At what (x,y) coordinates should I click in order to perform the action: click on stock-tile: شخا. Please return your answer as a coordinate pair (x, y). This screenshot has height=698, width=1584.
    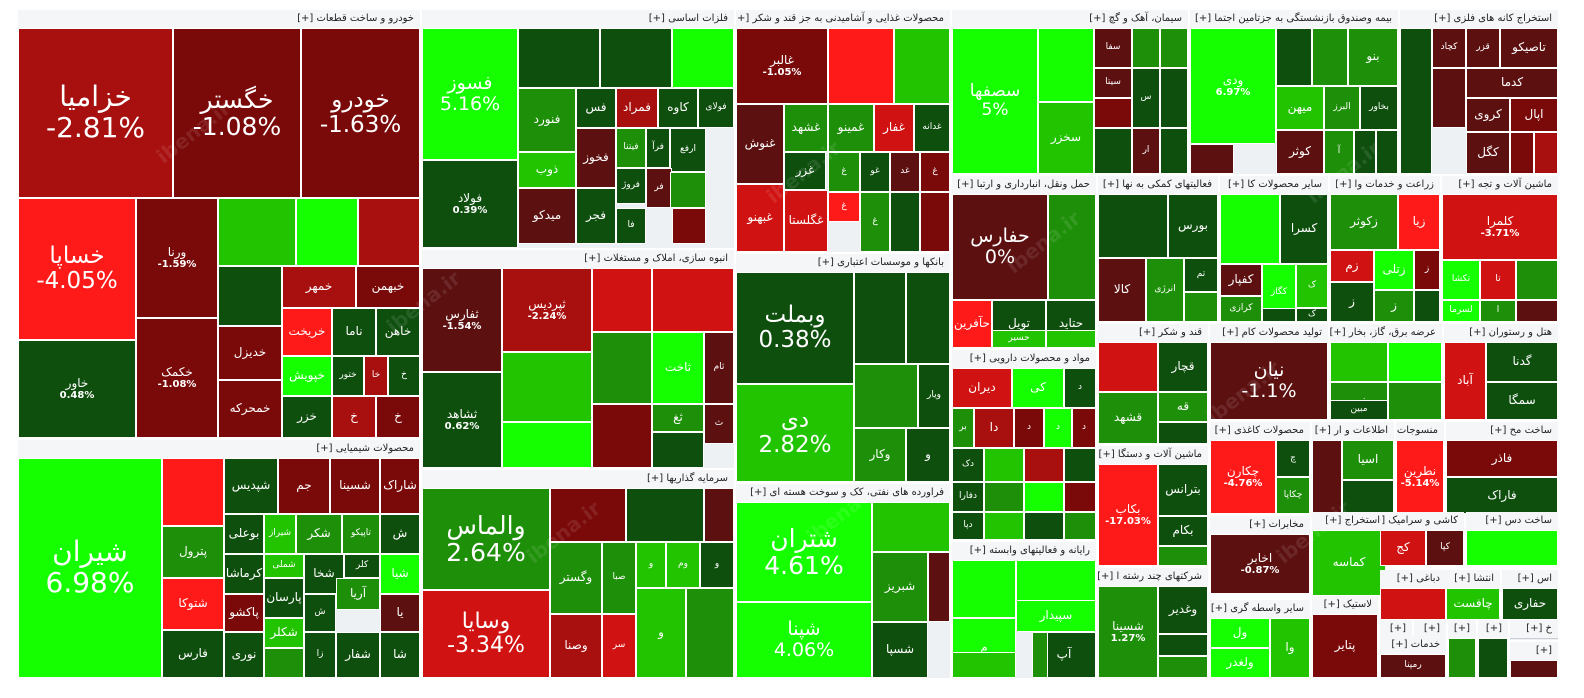
    Looking at the image, I should click on (324, 574).